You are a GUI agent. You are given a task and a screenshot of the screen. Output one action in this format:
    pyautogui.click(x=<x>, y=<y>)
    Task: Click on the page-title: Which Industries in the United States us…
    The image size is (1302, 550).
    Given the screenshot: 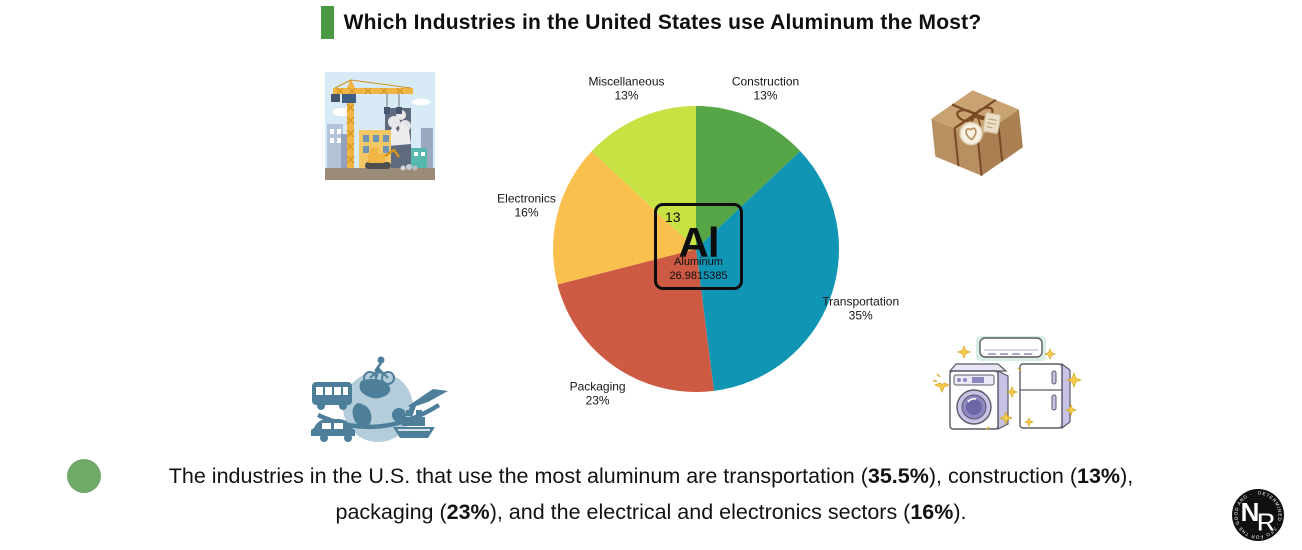 What is the action you would take?
    pyautogui.click(x=662, y=22)
    